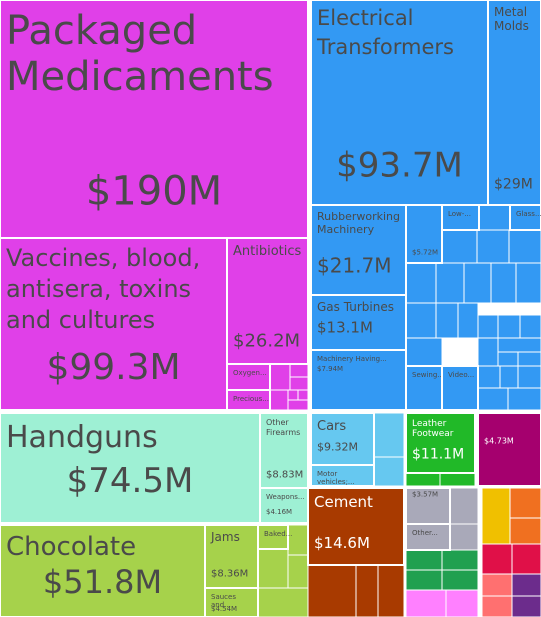 The width and height of the screenshot is (541, 617). I want to click on tile-handguns-15: Handguns $74.5M, so click(130, 468).